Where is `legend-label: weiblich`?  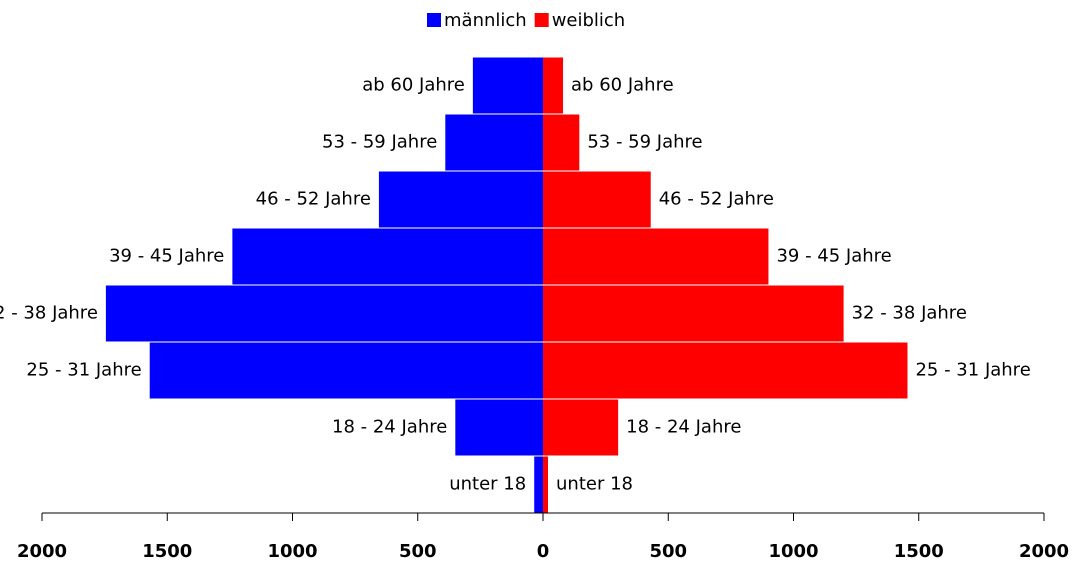
legend-label: weiblich is located at coordinates (589, 20).